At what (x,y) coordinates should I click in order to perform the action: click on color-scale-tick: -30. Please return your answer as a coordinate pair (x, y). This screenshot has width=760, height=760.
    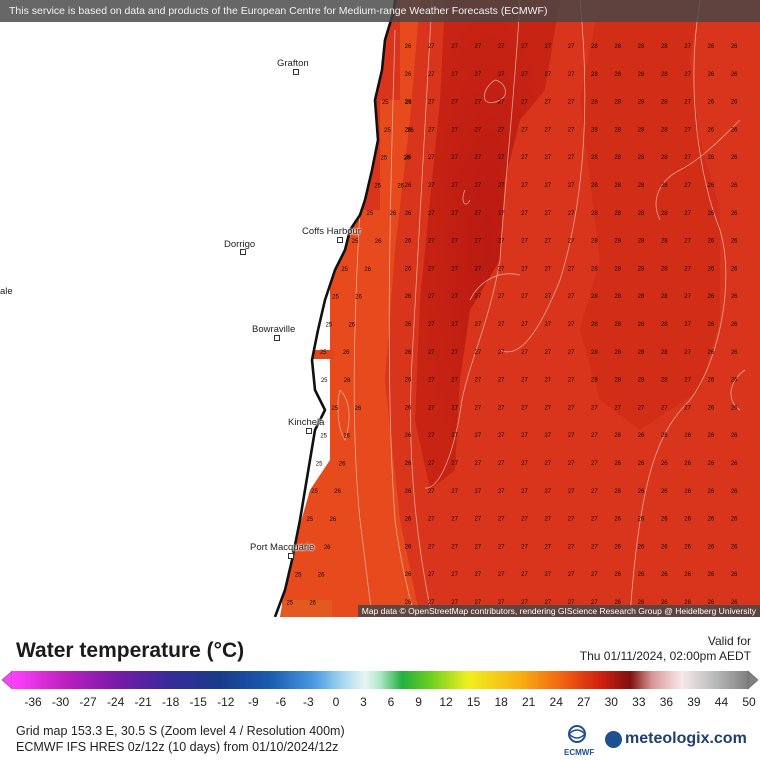
    Looking at the image, I should click on (60, 702).